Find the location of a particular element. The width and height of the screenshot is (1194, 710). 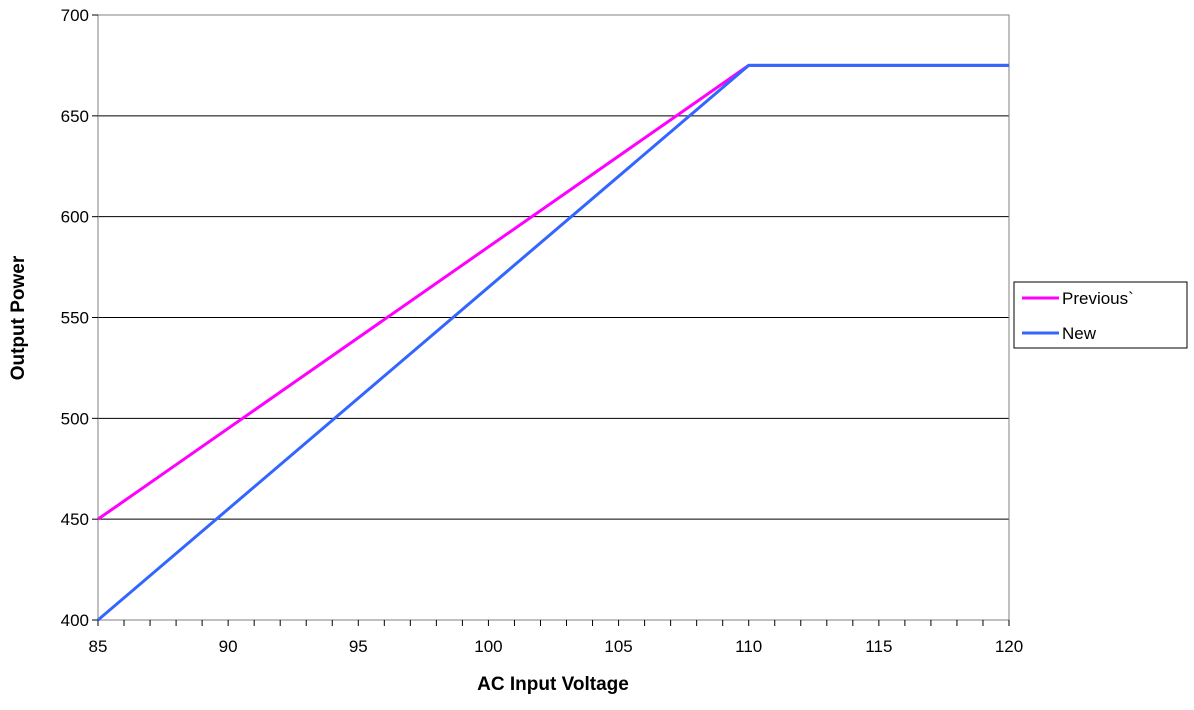

legend-box is located at coordinates (1100, 315).